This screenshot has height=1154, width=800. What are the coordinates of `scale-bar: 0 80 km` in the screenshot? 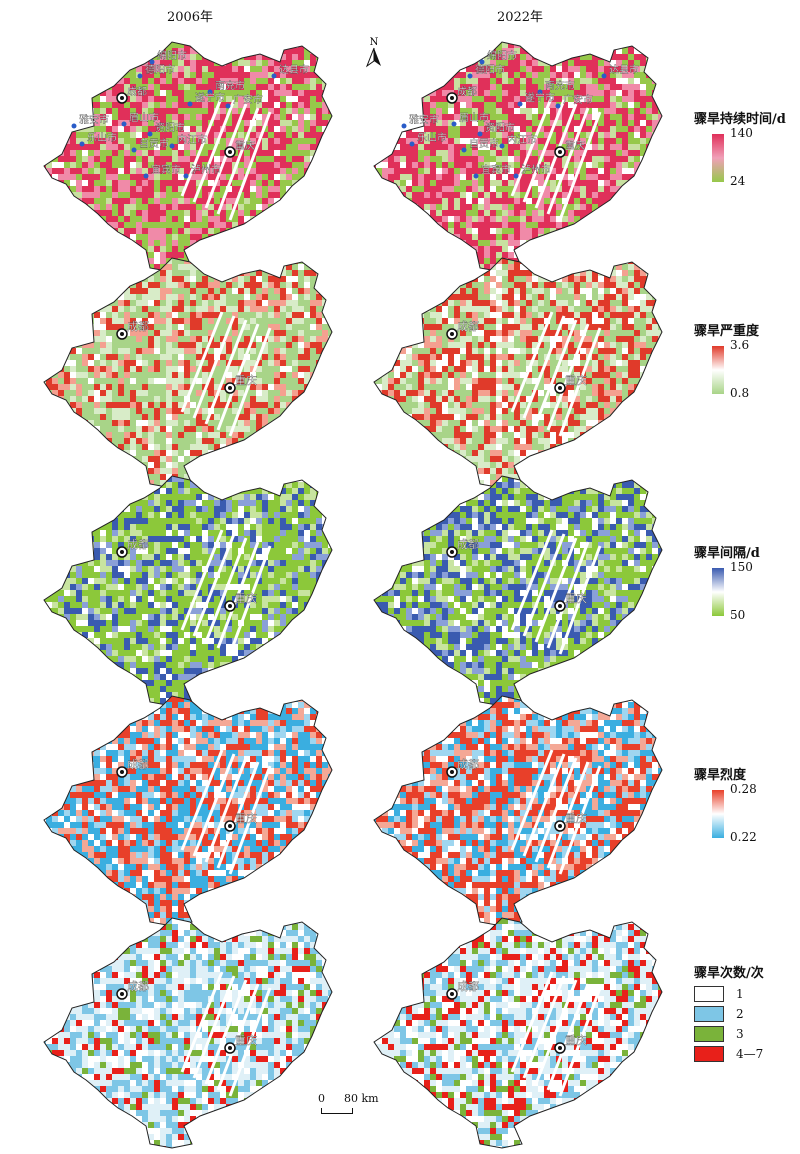 It's located at (353, 1105).